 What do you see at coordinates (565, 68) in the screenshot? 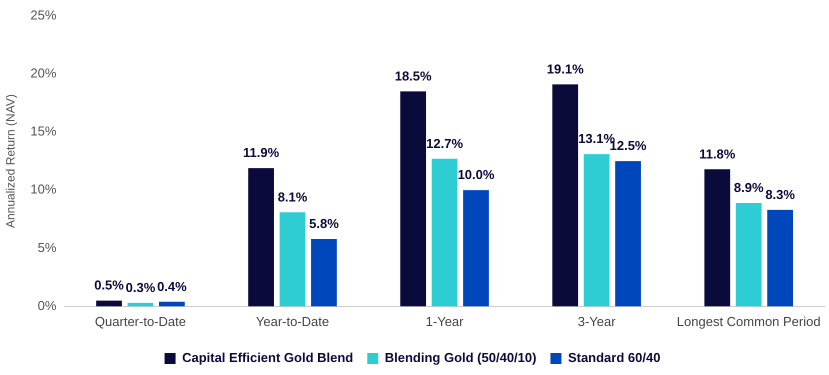
I see `data-label: 19.1%` at bounding box center [565, 68].